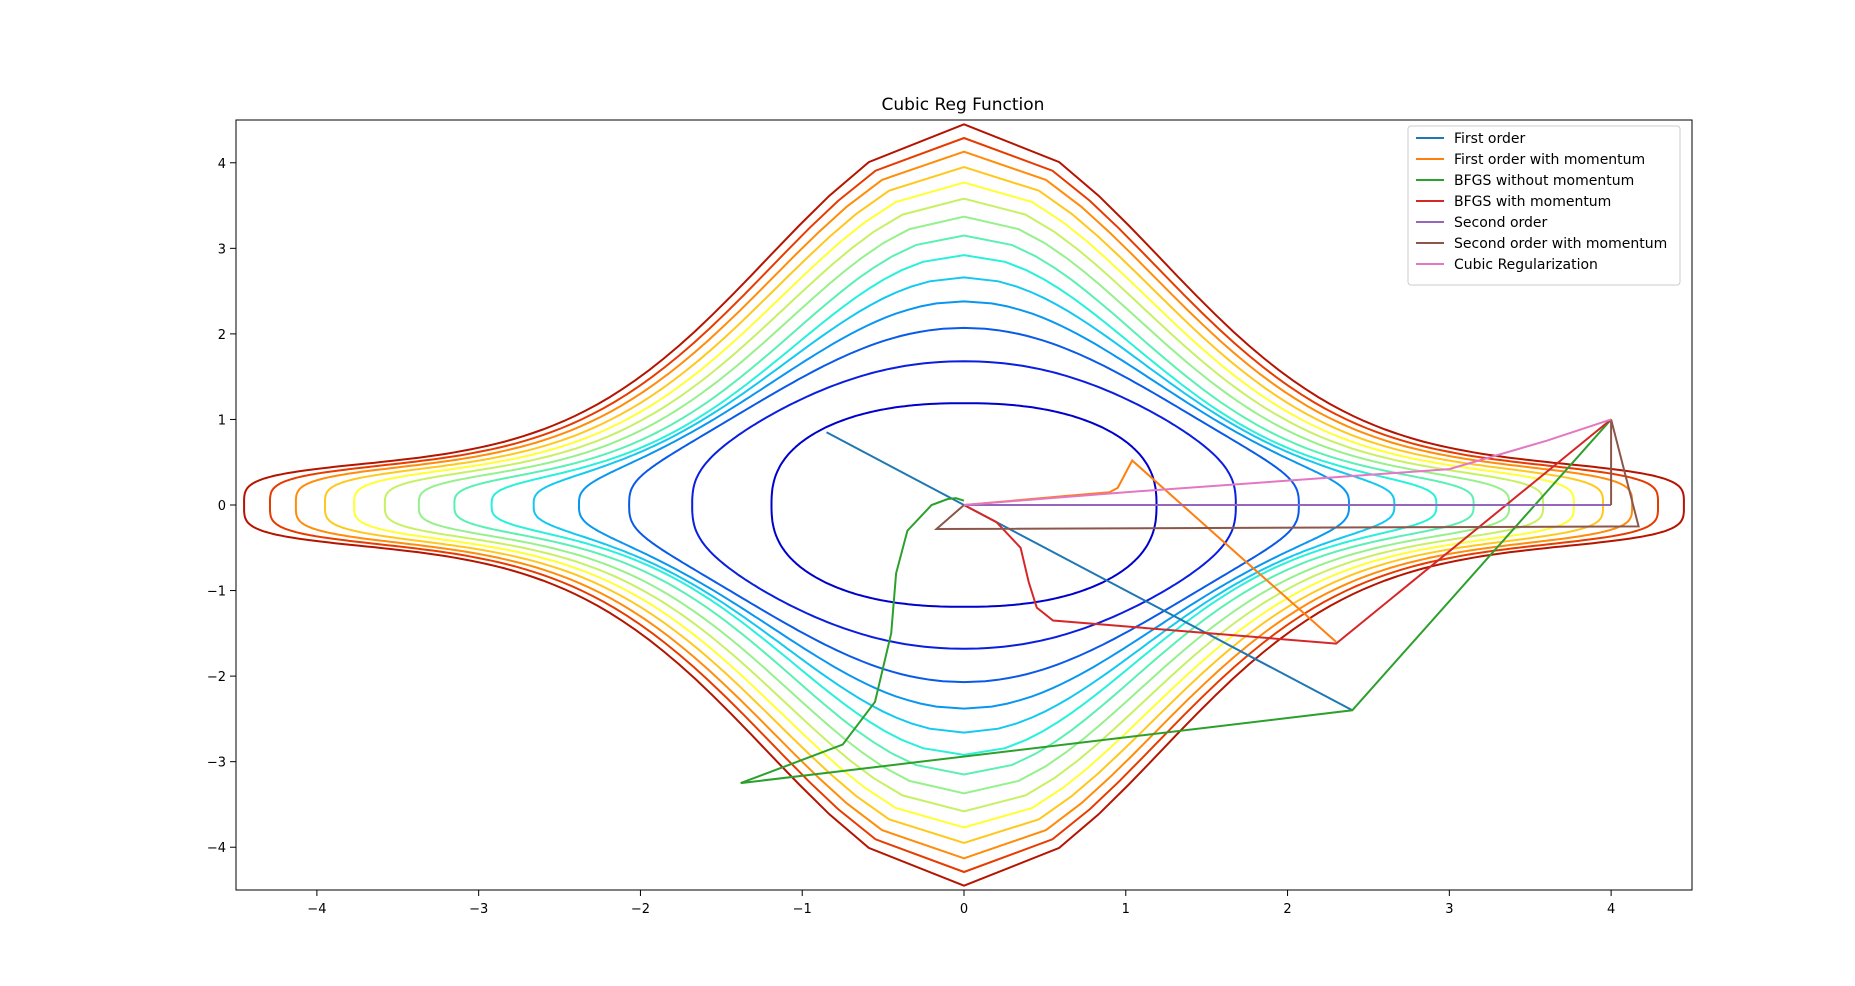 Image resolution: width=1855 pixels, height=986 pixels. I want to click on y-axis: −4 −3 −2 −1 0 1 2 3 4, so click(221, 506).